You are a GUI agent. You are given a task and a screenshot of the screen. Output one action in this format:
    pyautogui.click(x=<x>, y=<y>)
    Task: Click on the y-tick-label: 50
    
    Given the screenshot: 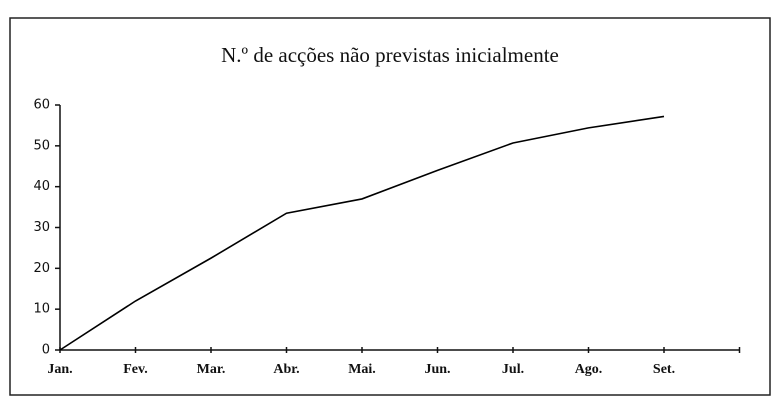 What is the action you would take?
    pyautogui.click(x=41, y=145)
    